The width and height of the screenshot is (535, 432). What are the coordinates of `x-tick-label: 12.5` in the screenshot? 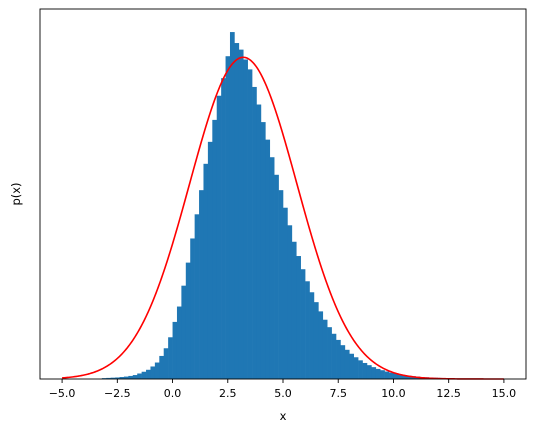 It's located at (448, 393).